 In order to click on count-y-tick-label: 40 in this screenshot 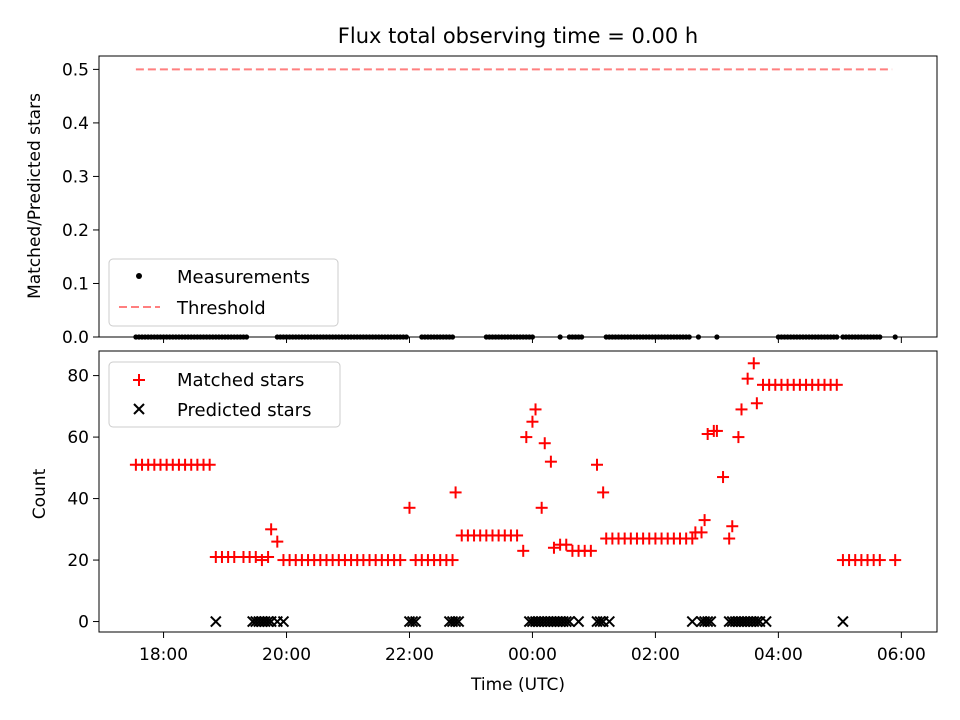, I will do `click(78, 500)`.